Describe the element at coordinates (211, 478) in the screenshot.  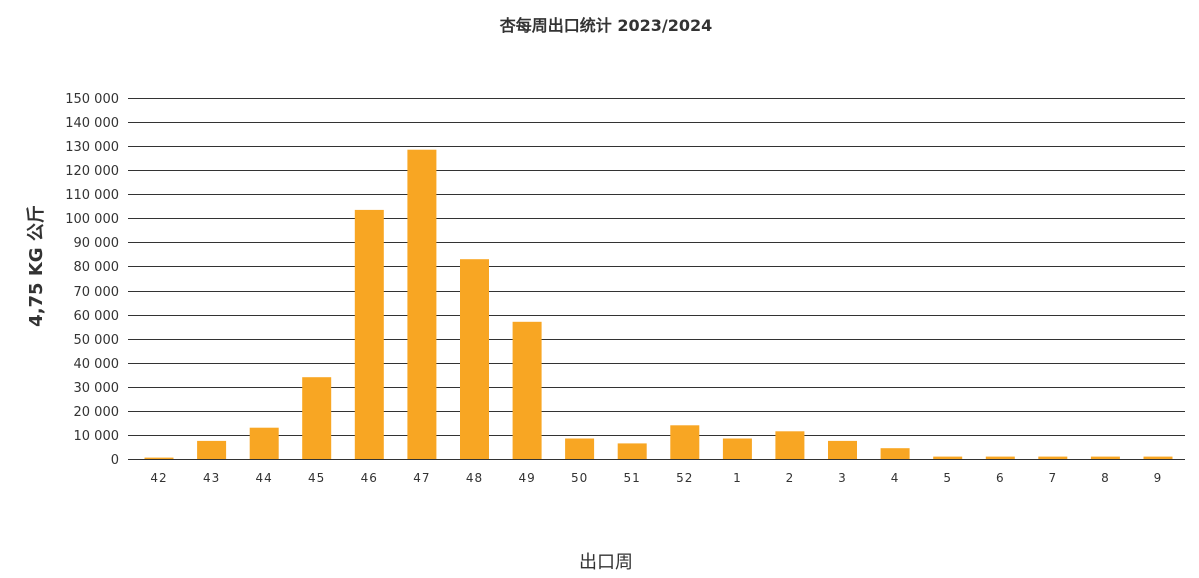
I see `x-tick-label: 43` at that location.